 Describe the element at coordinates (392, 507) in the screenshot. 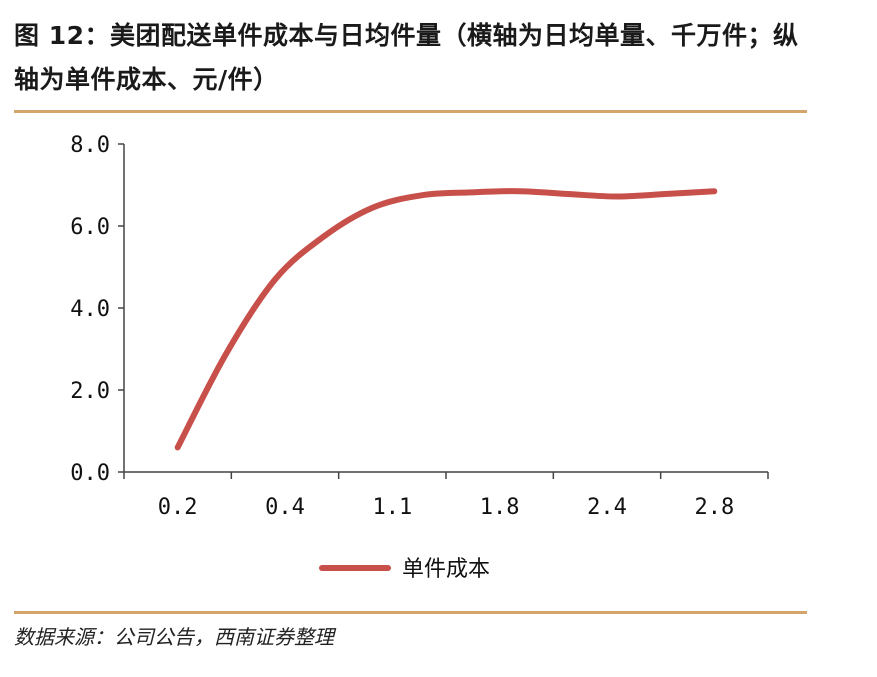

I see `x-tick-label: 1.1` at that location.